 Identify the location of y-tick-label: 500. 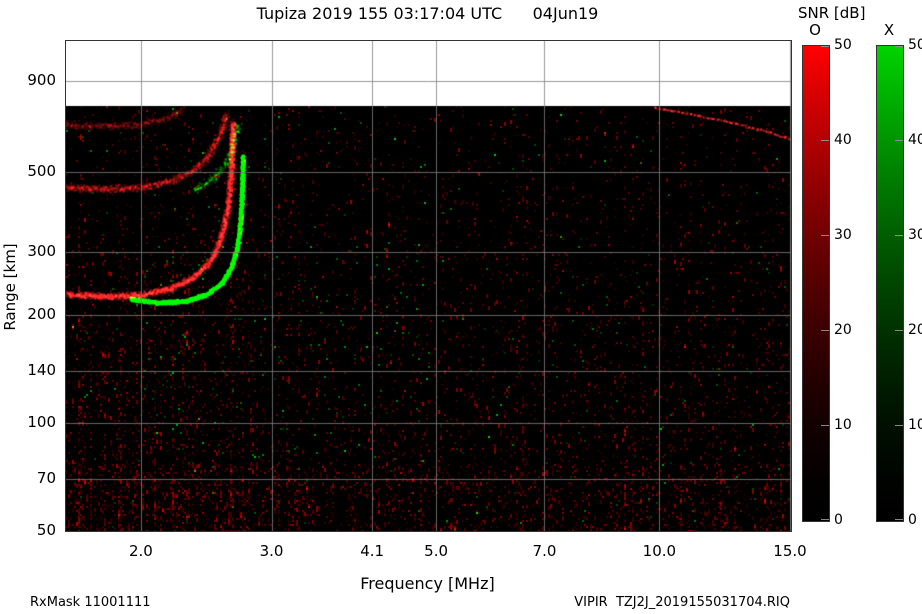
(41, 171).